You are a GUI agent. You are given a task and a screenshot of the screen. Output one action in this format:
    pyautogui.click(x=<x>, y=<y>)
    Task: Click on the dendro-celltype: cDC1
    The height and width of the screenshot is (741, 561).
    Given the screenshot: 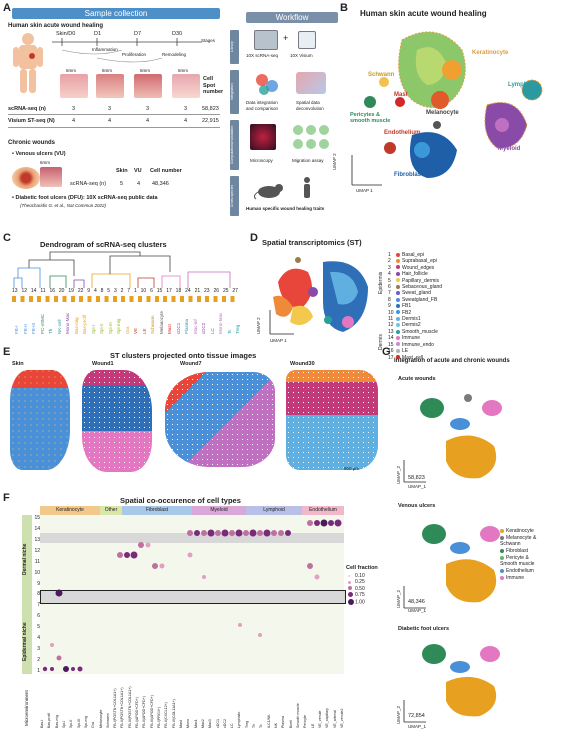 What is the action you would take?
    pyautogui.click(x=178, y=328)
    